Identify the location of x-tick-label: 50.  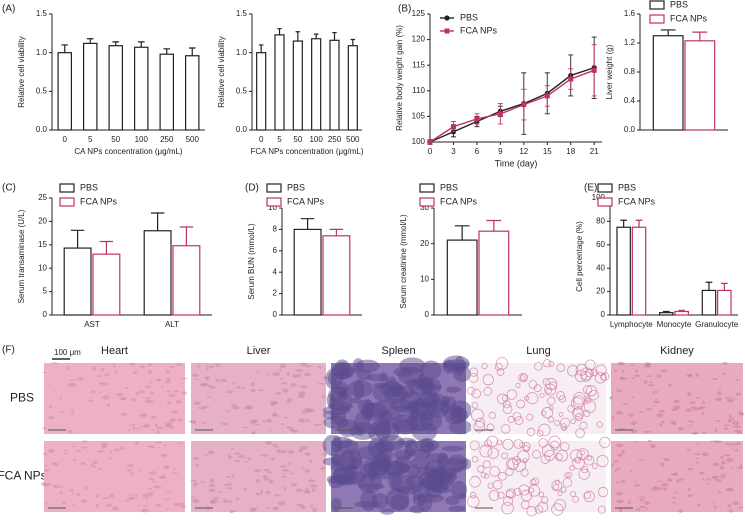
(115, 139).